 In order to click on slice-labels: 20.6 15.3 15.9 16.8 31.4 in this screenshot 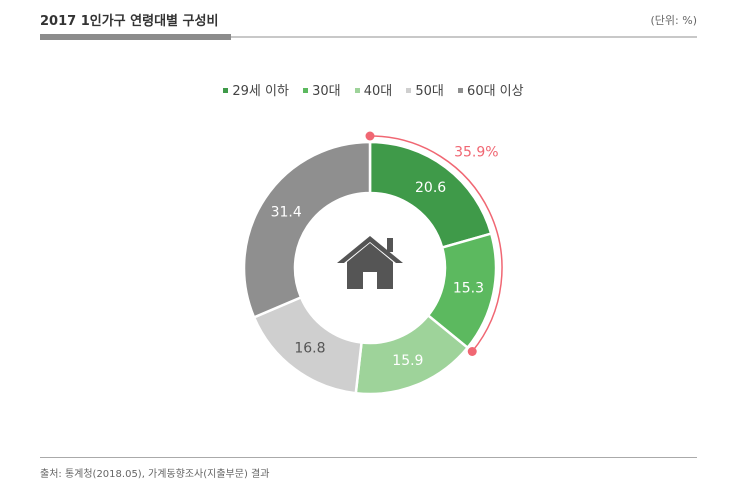, I will do `click(377, 274)`.